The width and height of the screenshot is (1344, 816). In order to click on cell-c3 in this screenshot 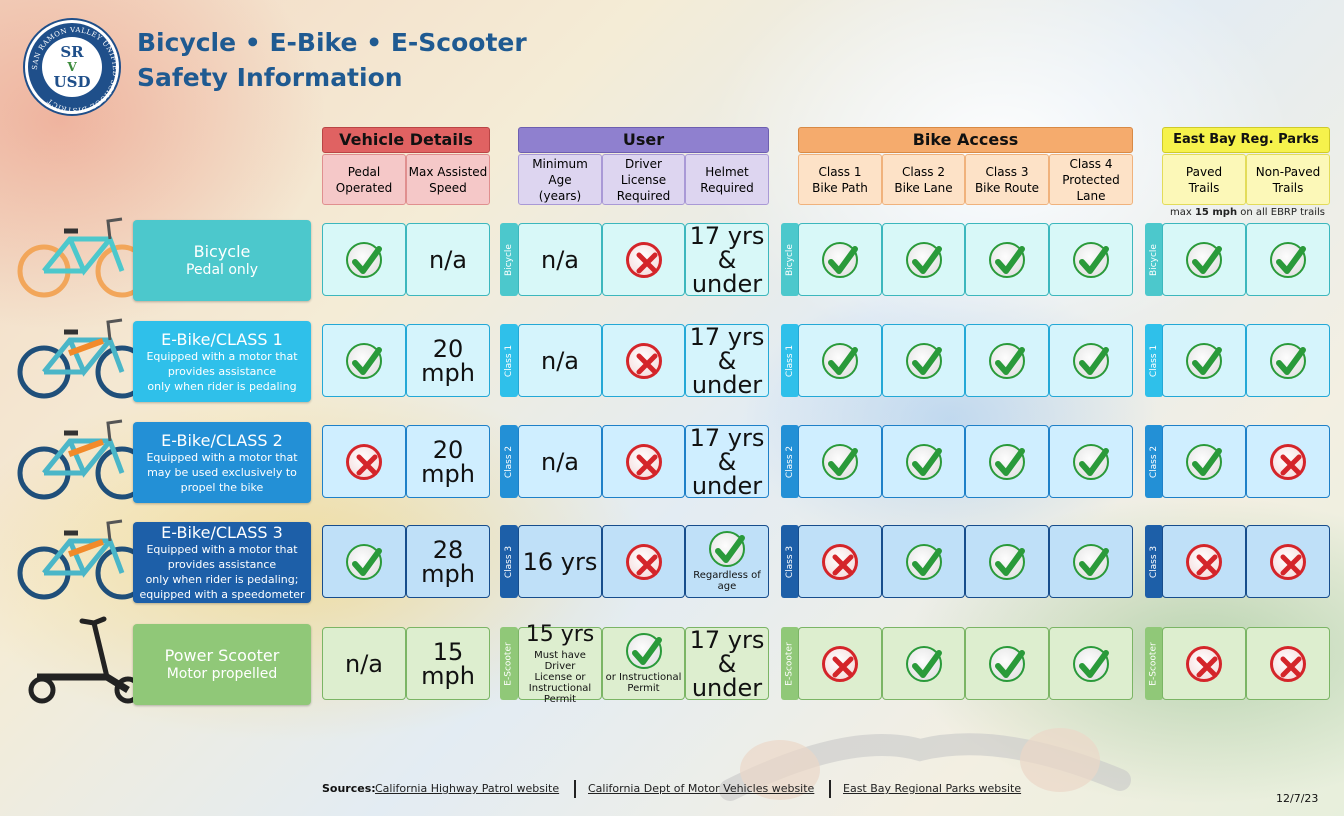, I will do `click(1007, 360)`.